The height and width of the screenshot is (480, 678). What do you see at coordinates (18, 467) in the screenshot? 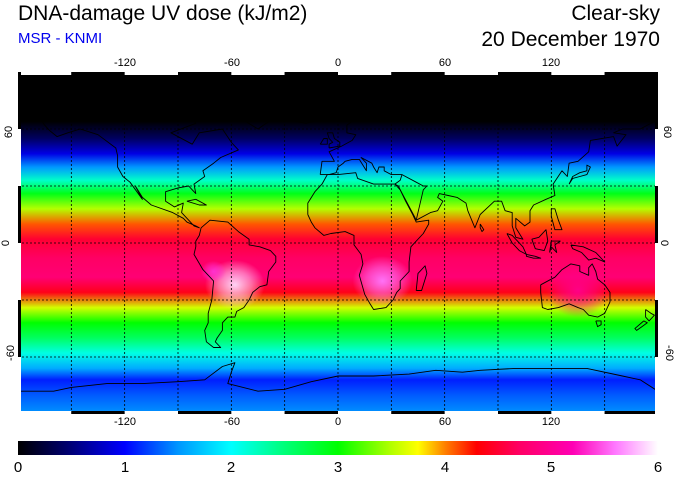
I see `colorbar-label: 0` at bounding box center [18, 467].